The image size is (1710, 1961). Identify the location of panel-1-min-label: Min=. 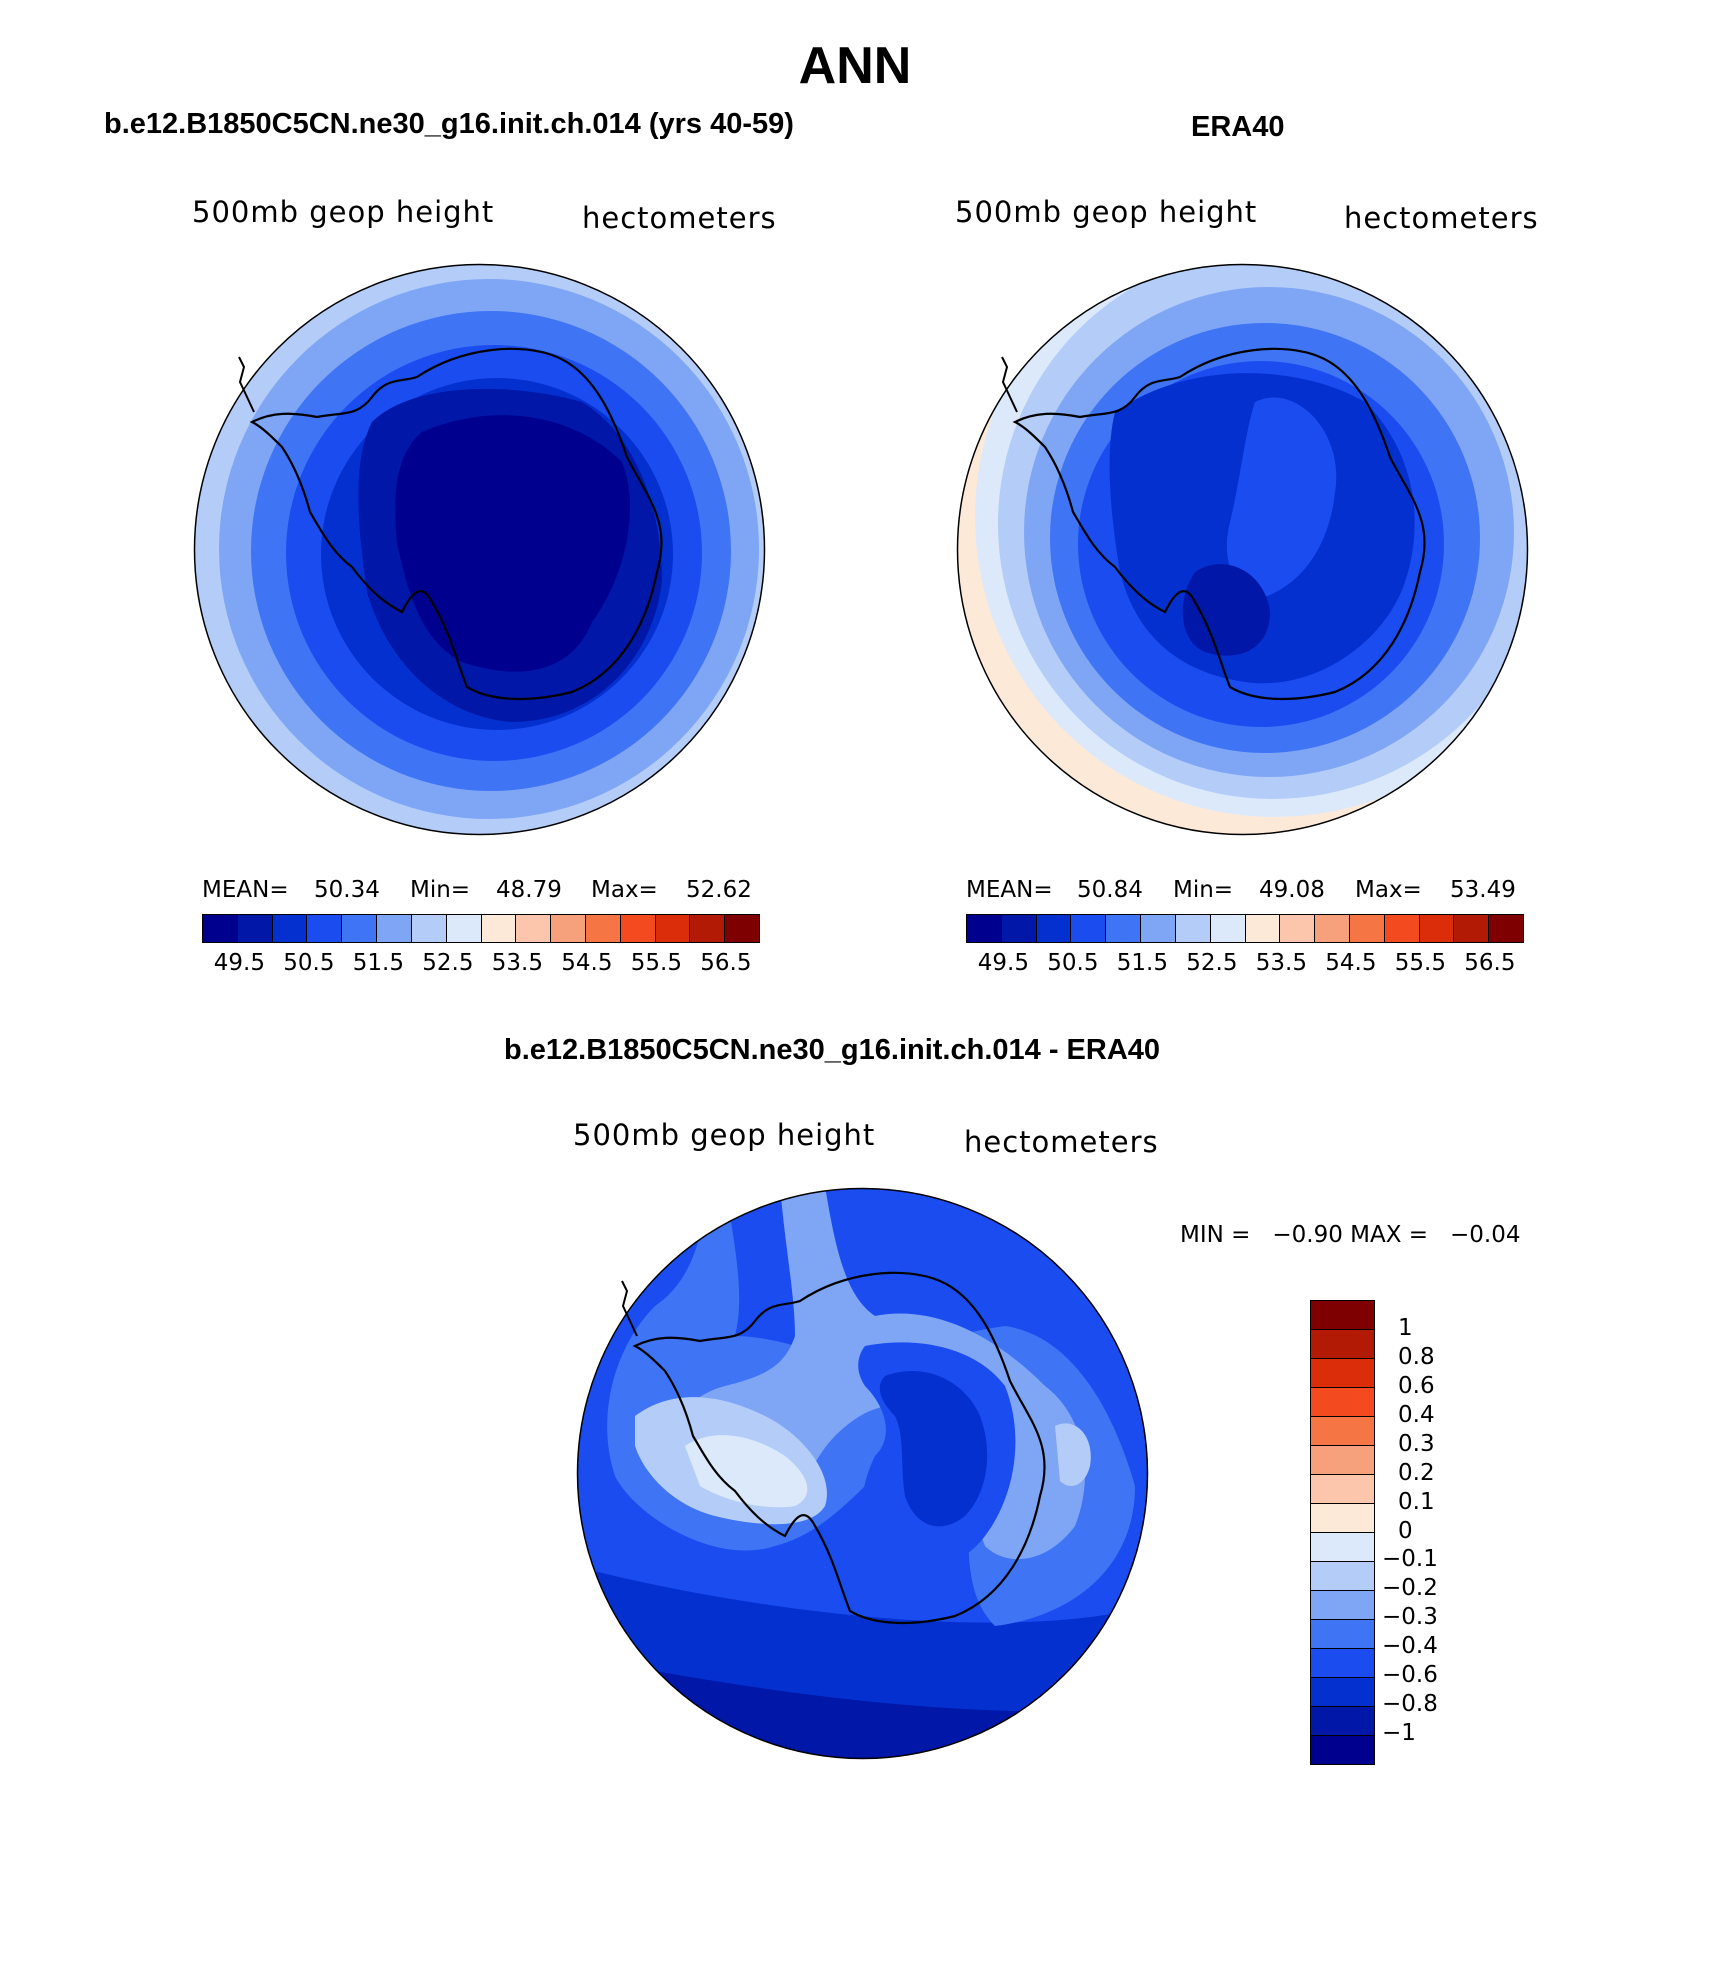
(440, 890).